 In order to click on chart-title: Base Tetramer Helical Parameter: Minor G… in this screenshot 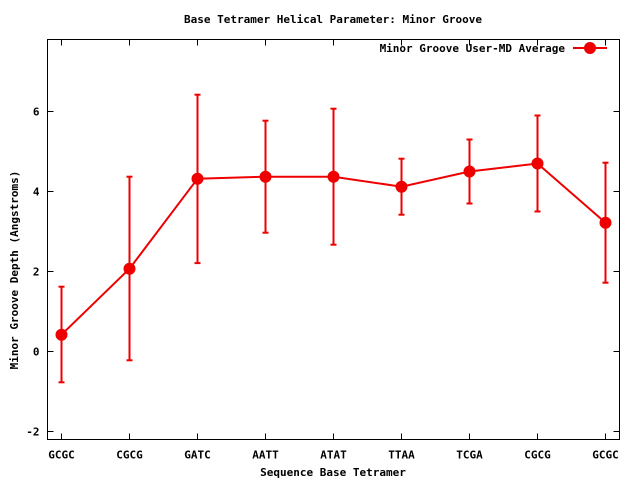, I will do `click(333, 19)`.